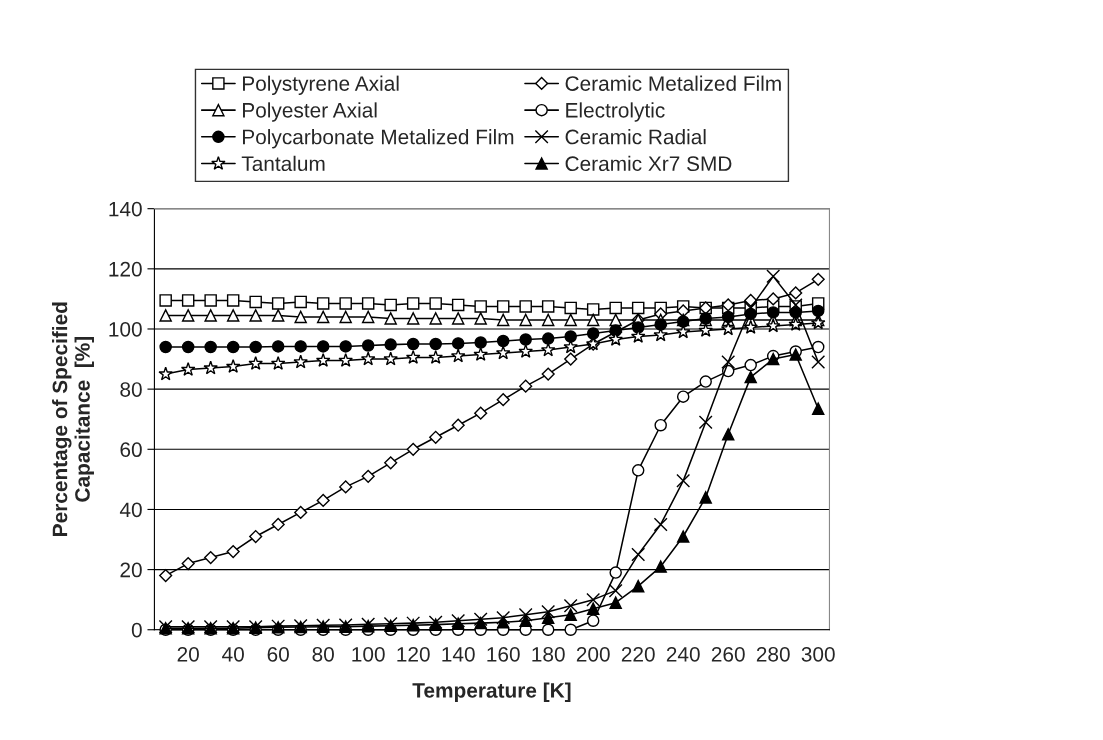 This screenshot has width=1103, height=740. What do you see at coordinates (548, 654) in the screenshot?
I see `x-tick-label: 180` at bounding box center [548, 654].